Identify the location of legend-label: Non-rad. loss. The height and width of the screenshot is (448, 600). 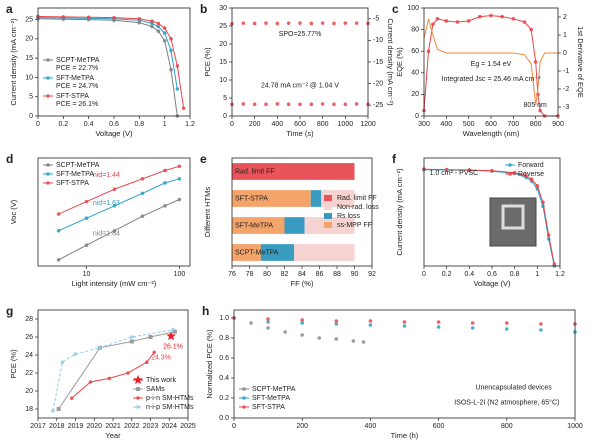
(358, 207).